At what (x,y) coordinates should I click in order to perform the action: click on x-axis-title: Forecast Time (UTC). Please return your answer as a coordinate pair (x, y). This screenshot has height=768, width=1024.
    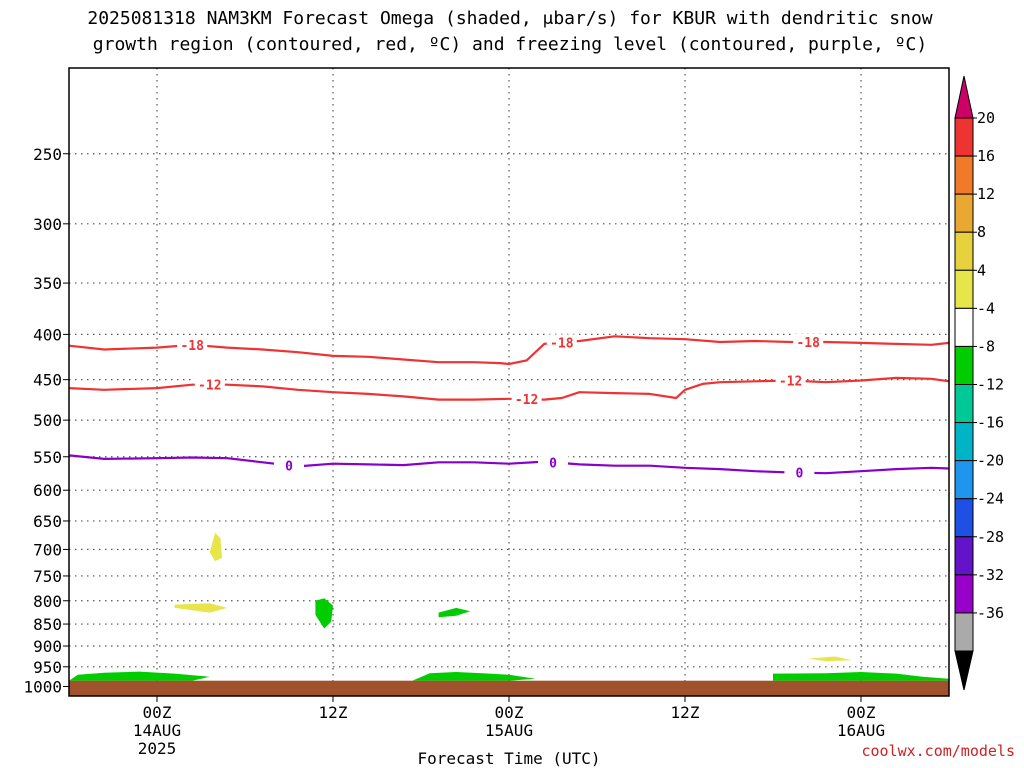
    Looking at the image, I should click on (508, 758).